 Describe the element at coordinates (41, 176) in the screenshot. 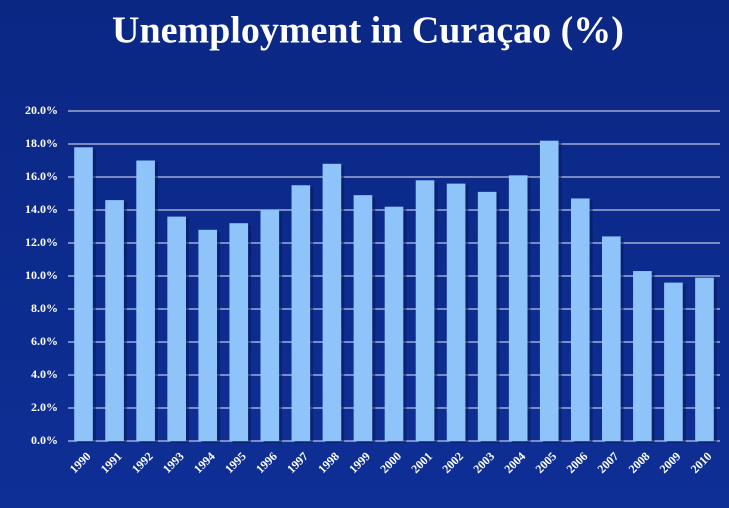

I see `y-tick-label: 16.0%` at that location.